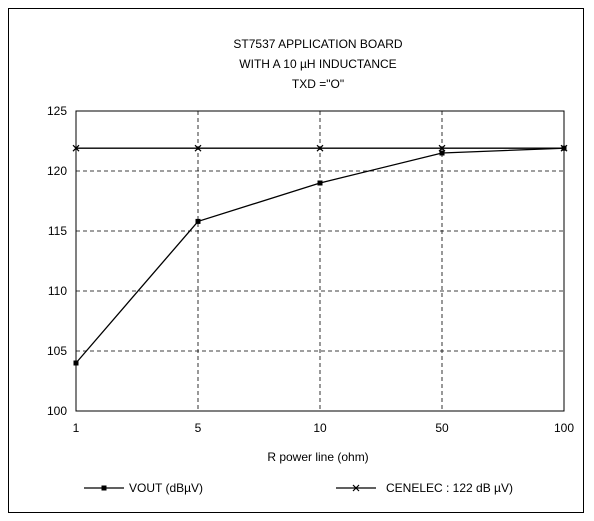  What do you see at coordinates (57, 231) in the screenshot?
I see `y-tick-label: 115` at bounding box center [57, 231].